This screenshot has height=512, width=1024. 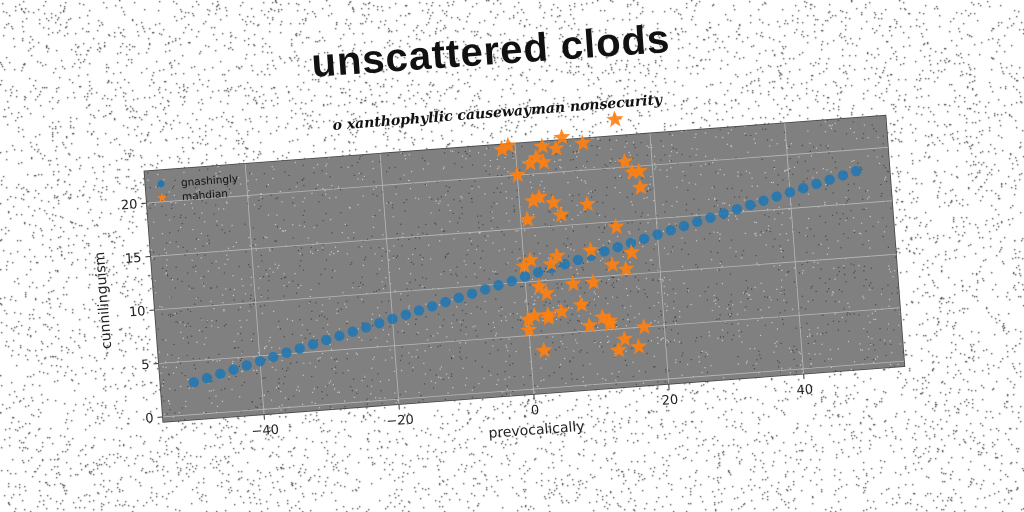 What do you see at coordinates (192, 195) in the screenshot?
I see `legend-item-mahdian: mahdian` at bounding box center [192, 195].